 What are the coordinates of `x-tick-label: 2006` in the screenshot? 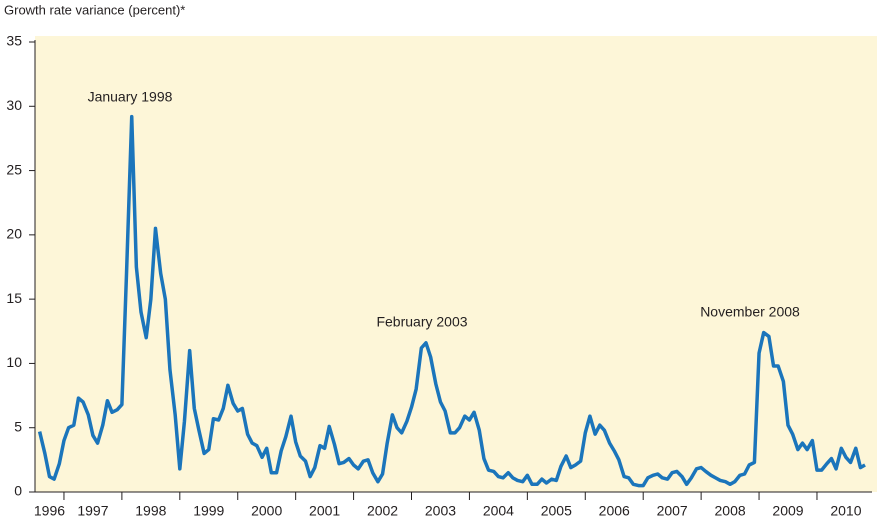 It's located at (614, 511).